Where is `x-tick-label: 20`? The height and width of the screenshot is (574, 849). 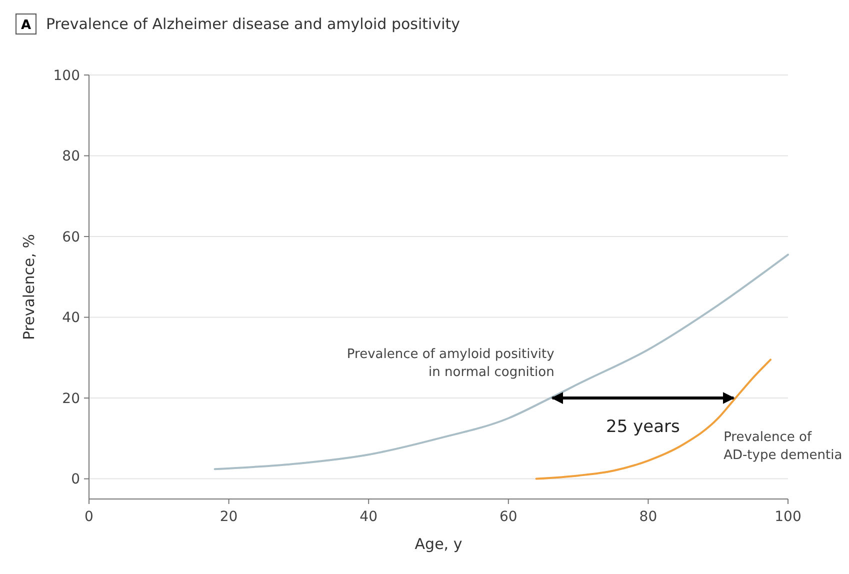
x-tick-label: 20 is located at coordinates (229, 517).